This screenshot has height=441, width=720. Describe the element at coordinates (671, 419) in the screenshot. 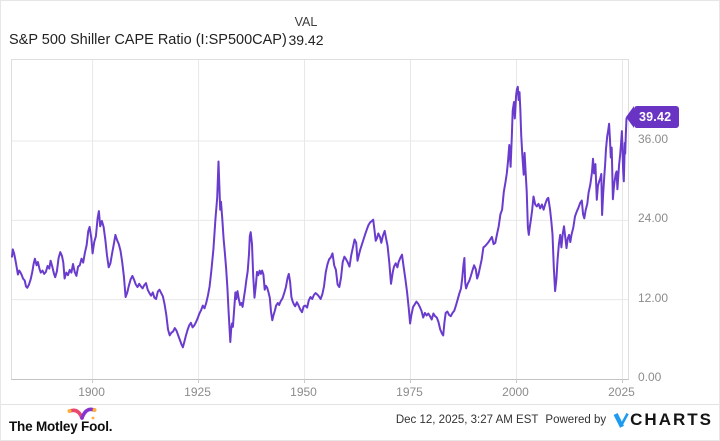

I see `ycharts-wordmark: CHARTS` at that location.